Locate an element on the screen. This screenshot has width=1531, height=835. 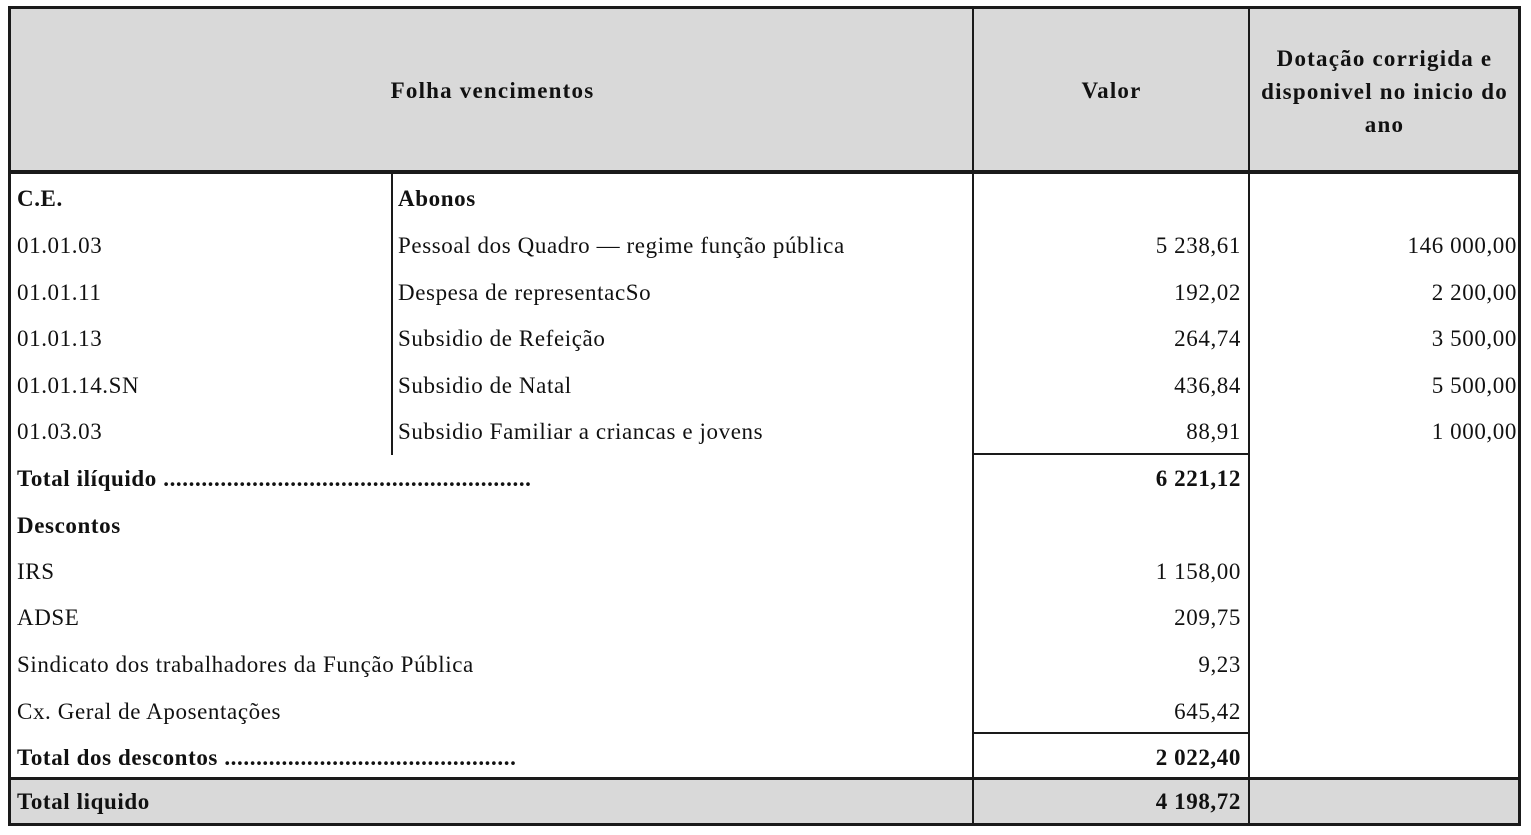
table-row-valor: 209,75 is located at coordinates (1207, 617).